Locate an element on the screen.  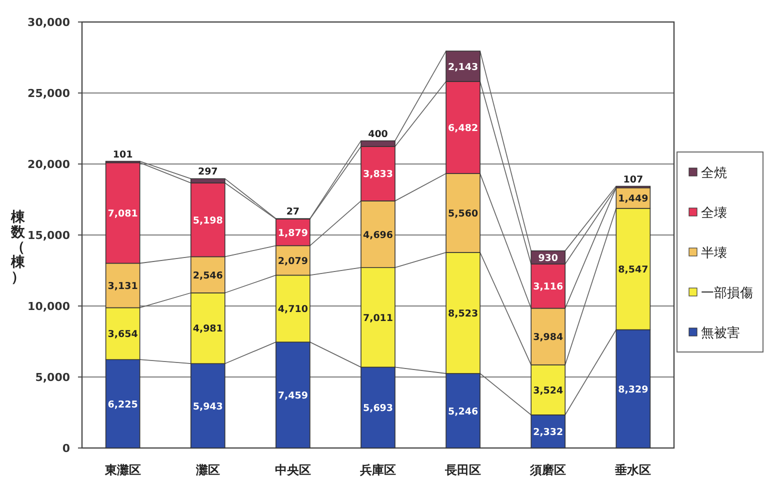
data-label: 4,981 is located at coordinates (207, 329).